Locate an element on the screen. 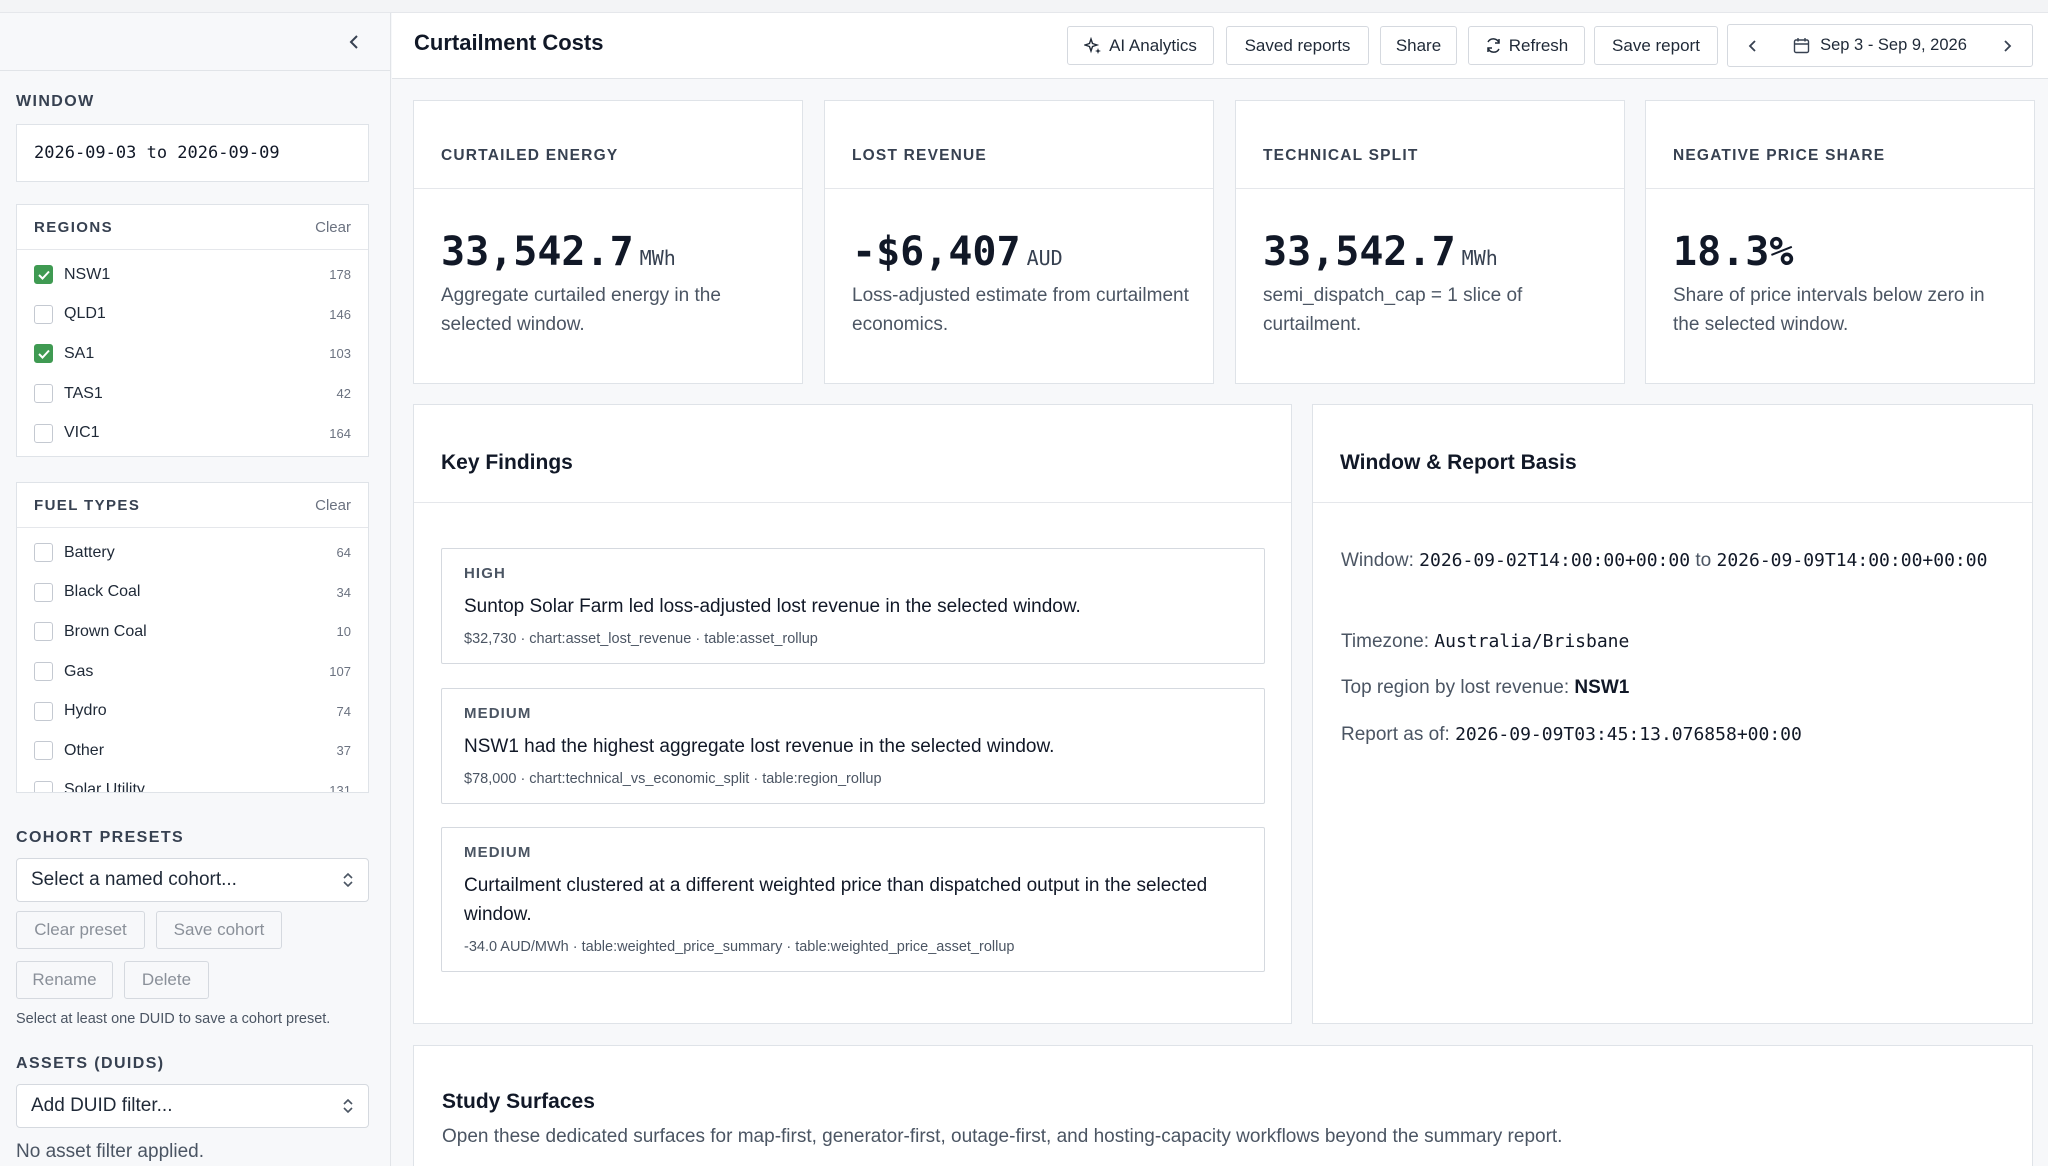 The width and height of the screenshot is (2048, 1166). collapse-sidebar-button is located at coordinates (355, 42).